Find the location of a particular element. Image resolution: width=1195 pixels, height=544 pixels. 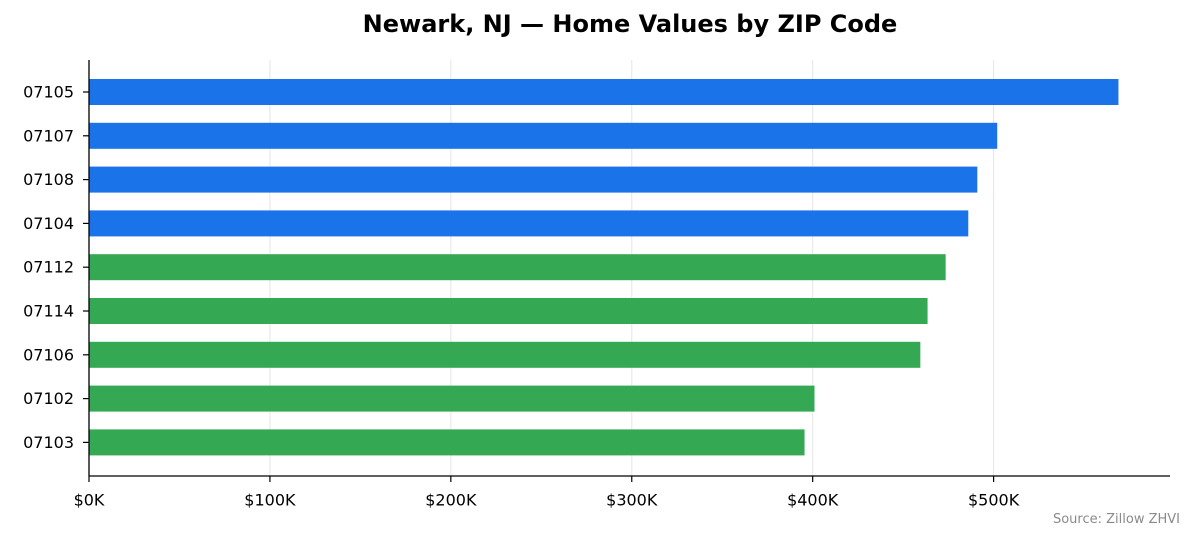

x-tick-label-1: $100K is located at coordinates (270, 500).